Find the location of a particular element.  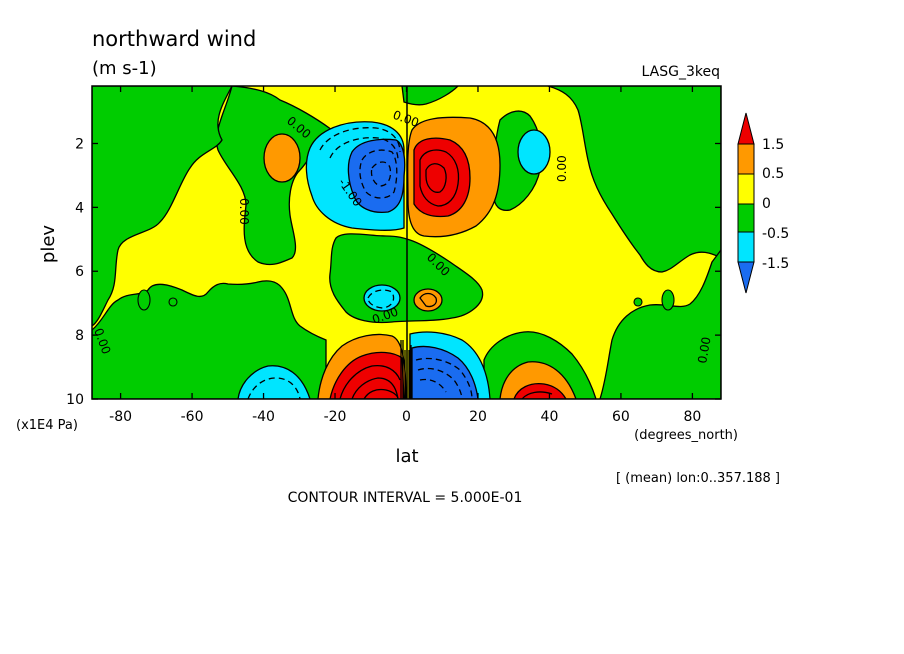

negative-contours is located at coordinates (360, 263).